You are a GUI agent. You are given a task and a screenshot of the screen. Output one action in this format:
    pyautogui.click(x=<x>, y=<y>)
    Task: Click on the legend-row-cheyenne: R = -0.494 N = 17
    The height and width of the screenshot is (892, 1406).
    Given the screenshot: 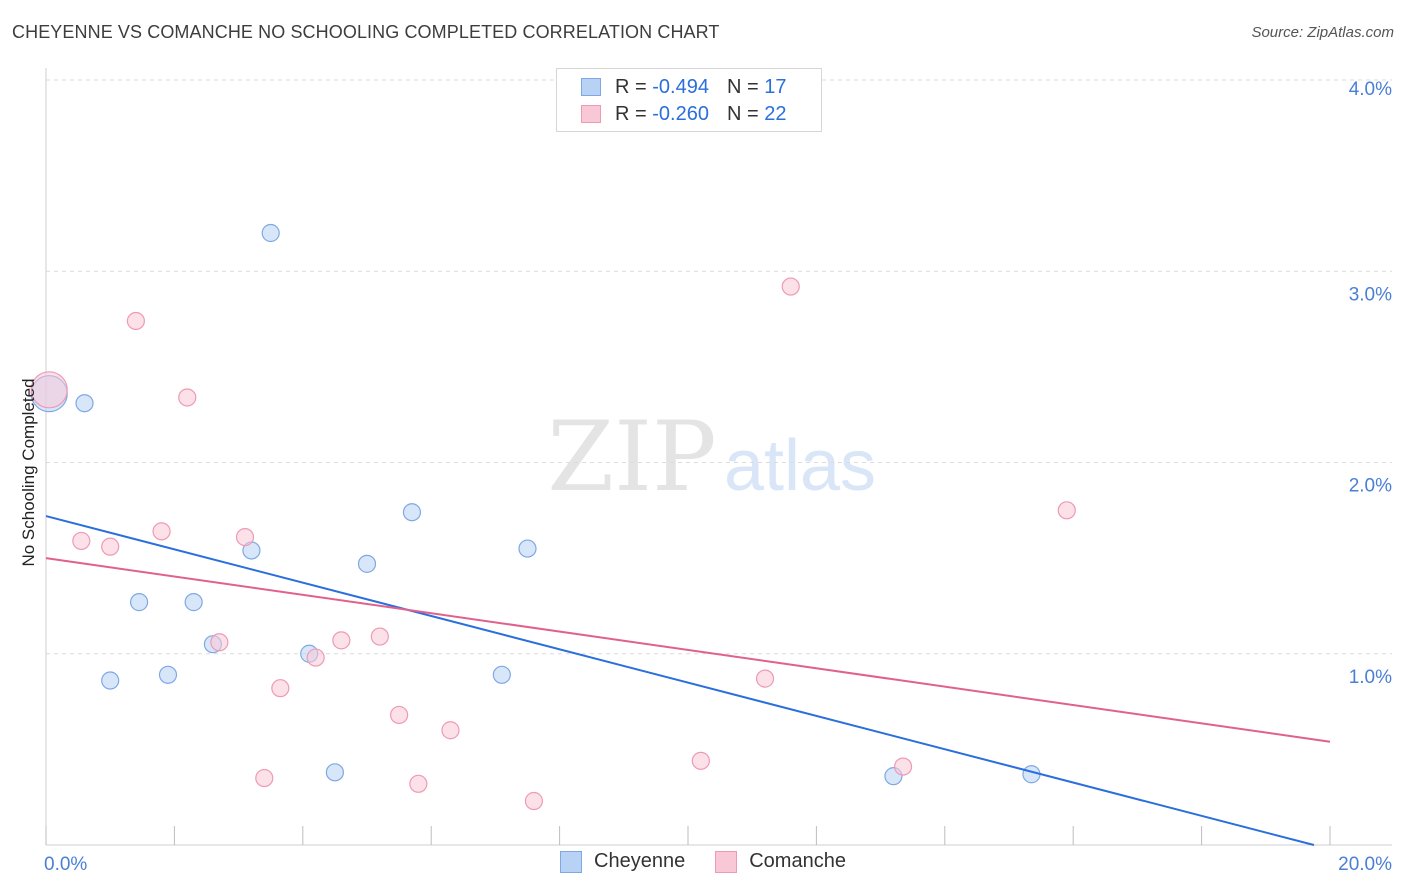 What is the action you would take?
    pyautogui.click(x=683, y=87)
    